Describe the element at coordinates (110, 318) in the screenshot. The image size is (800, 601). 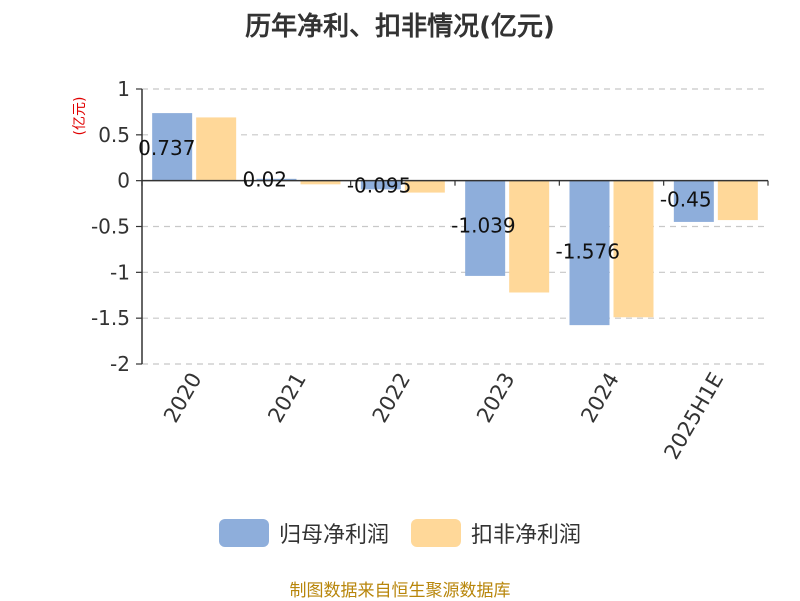
I see `y-tick-label: -1.5` at that location.